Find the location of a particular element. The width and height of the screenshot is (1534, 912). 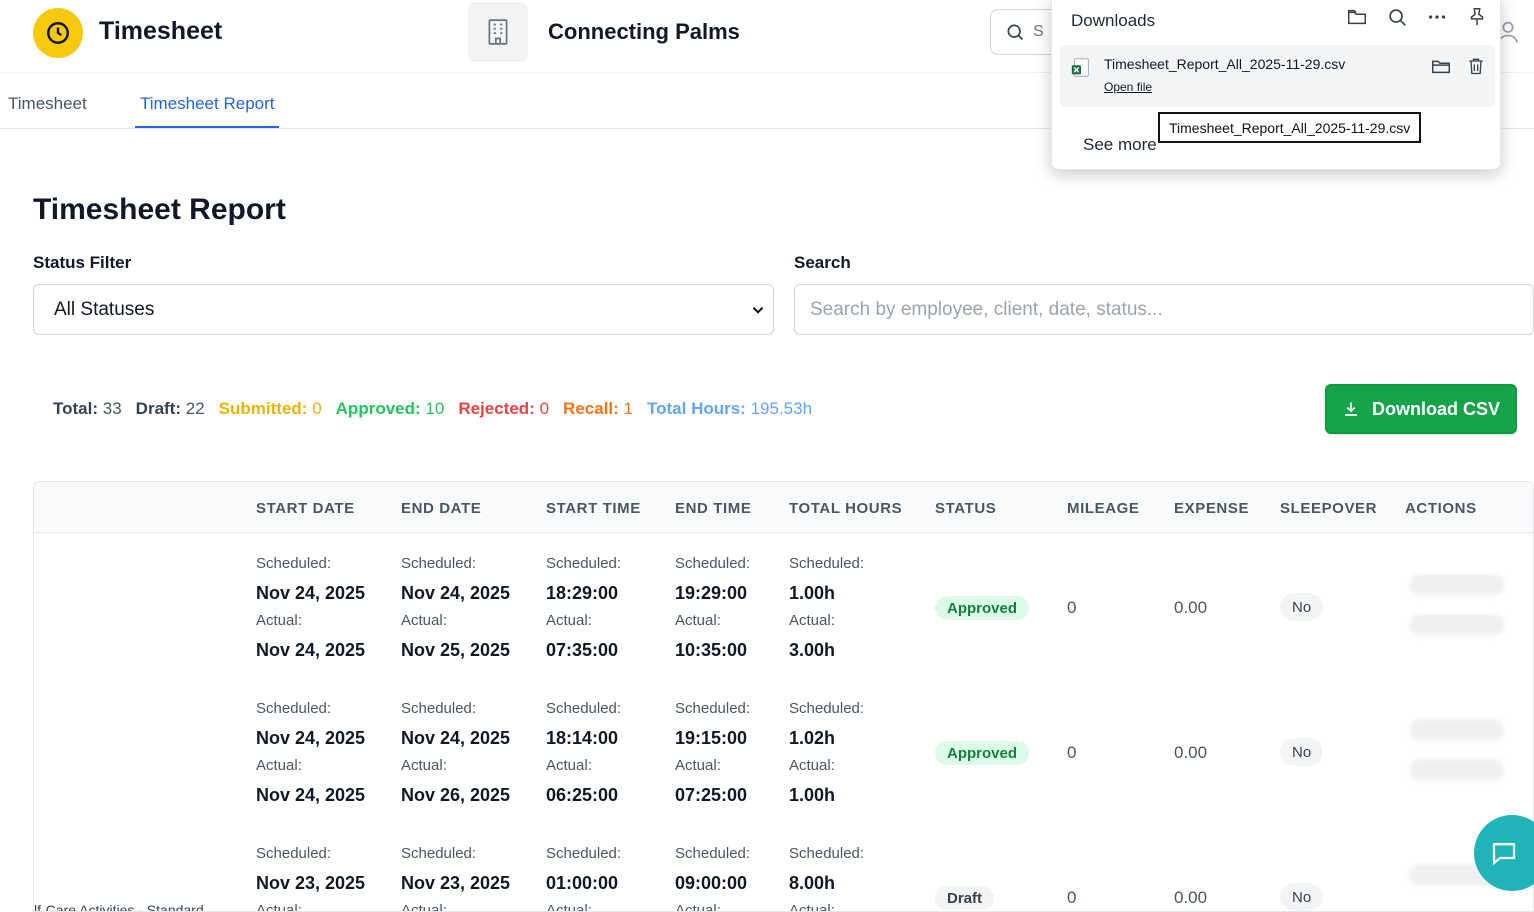

col-start-date: START DATE is located at coordinates (305, 508).